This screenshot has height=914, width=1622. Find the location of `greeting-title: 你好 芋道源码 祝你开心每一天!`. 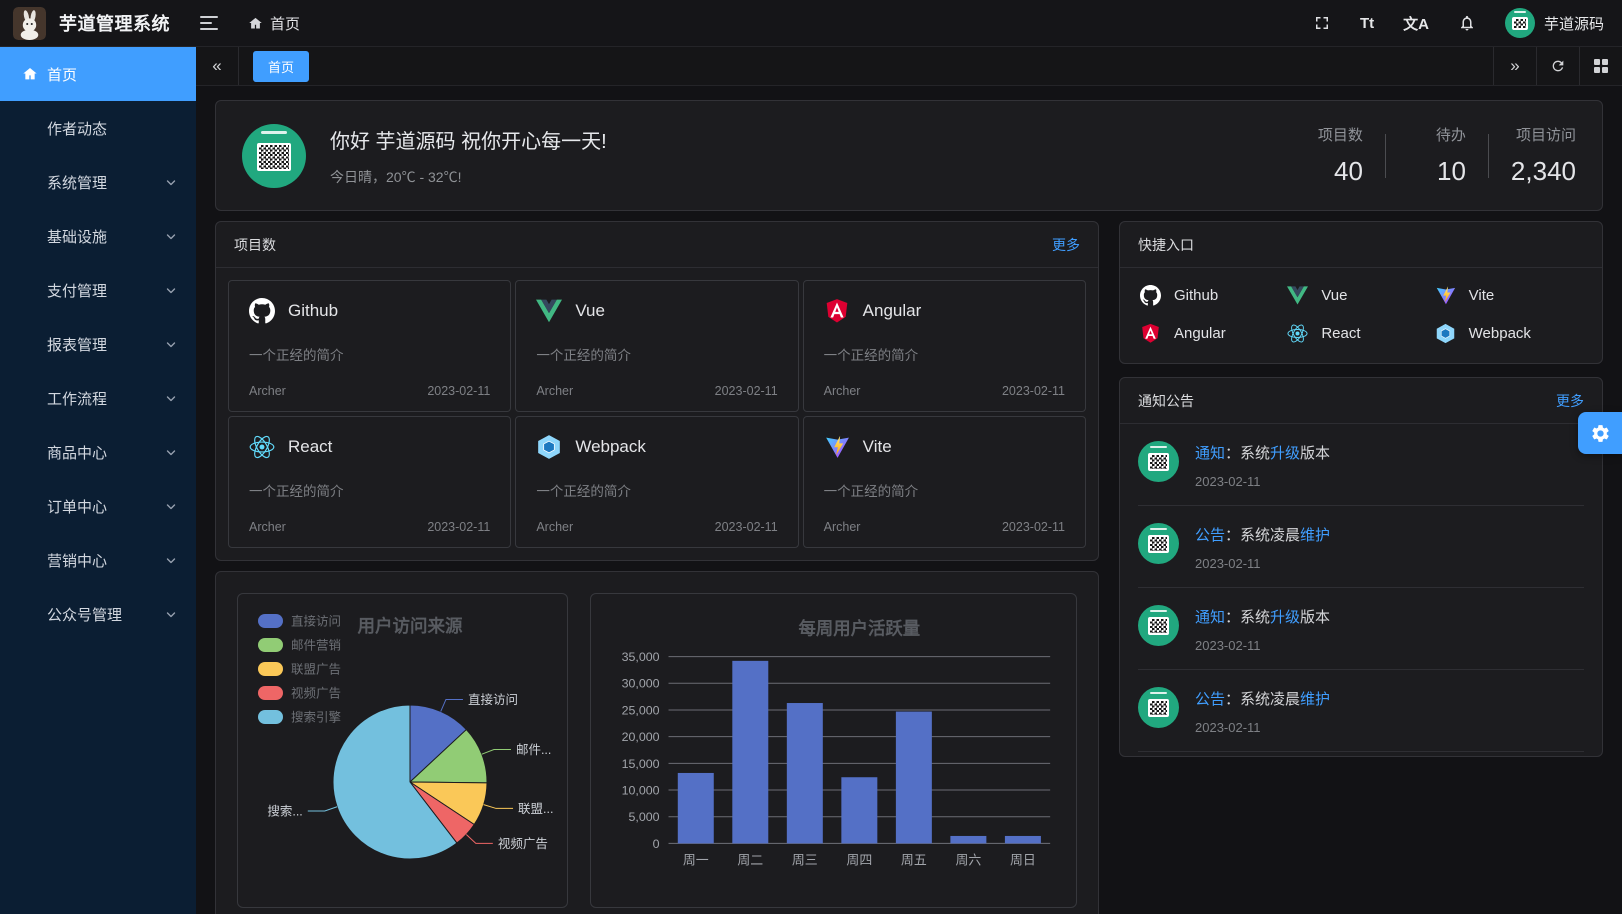

greeting-title: 你好 芋道源码 祝你开心每一天! is located at coordinates (468, 141).